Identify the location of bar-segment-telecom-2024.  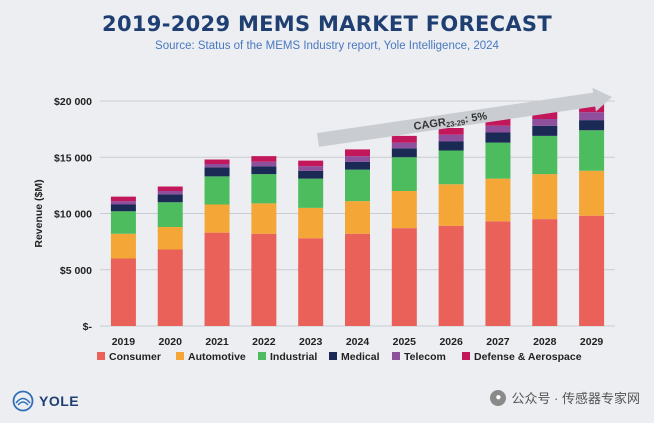
(357, 159).